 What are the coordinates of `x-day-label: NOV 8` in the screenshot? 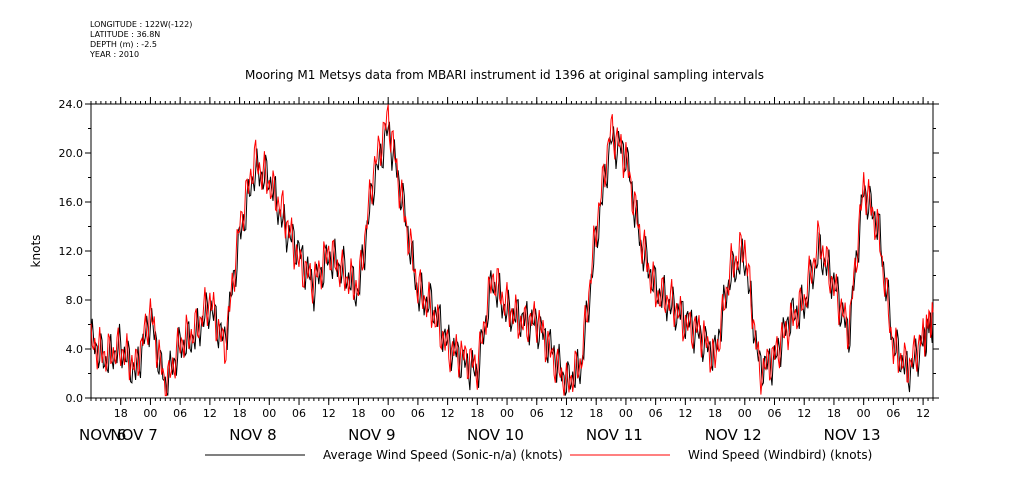 It's located at (252, 435).